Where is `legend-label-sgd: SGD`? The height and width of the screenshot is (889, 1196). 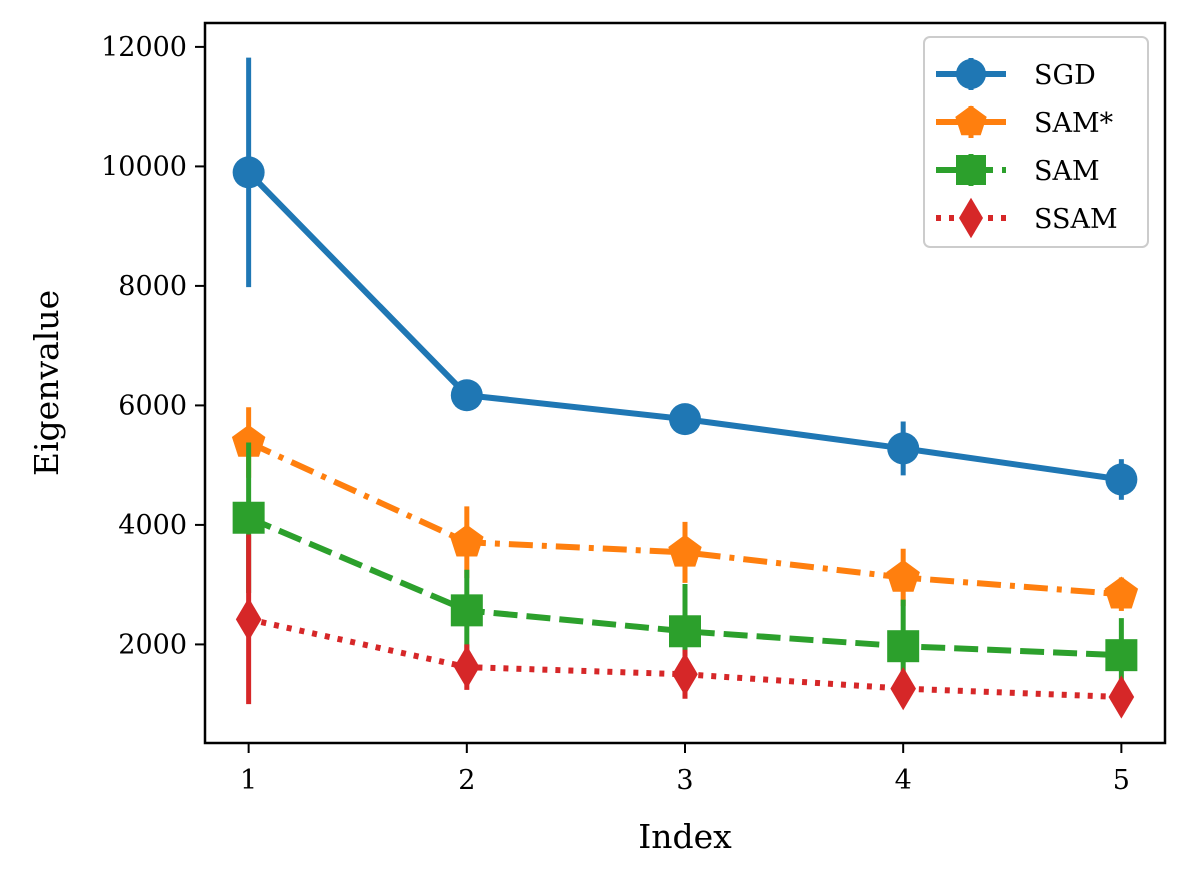 legend-label-sgd: SGD is located at coordinates (1065, 75).